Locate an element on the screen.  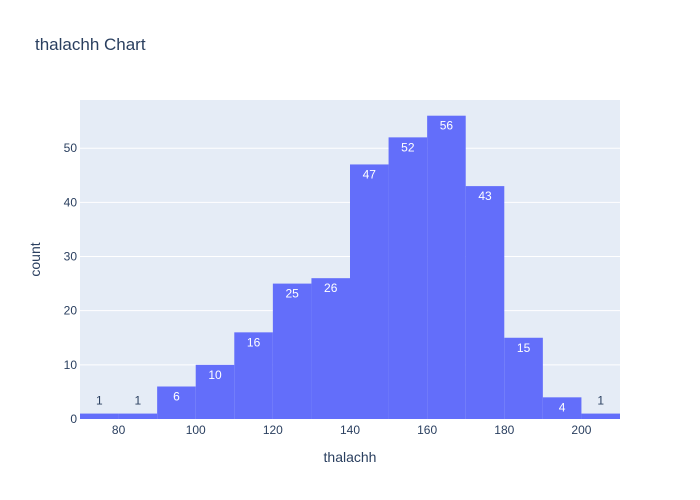
bar-value-label: 15 is located at coordinates (524, 348).